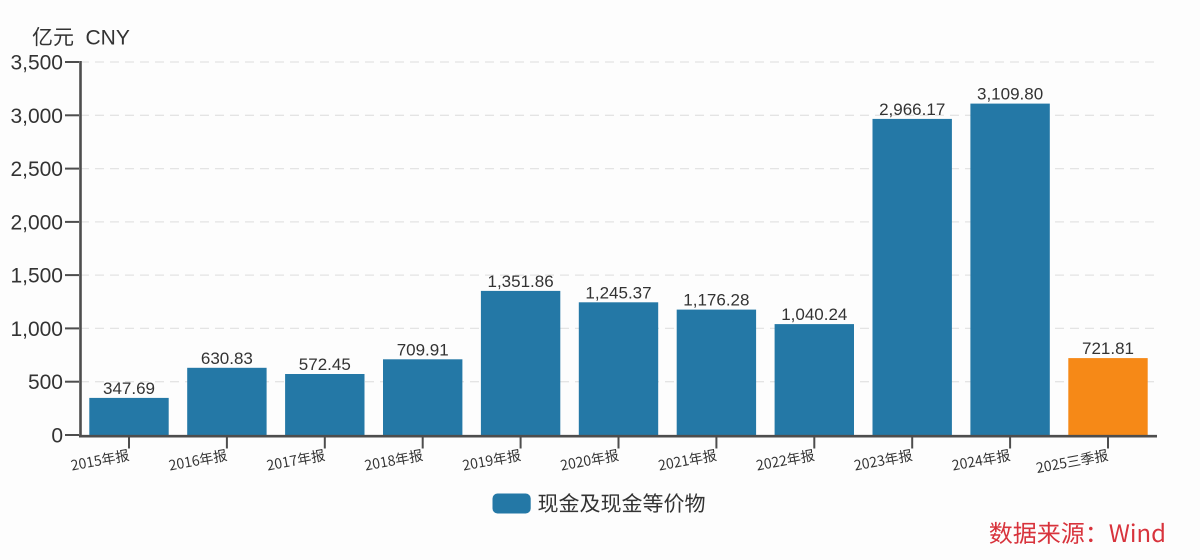 This screenshot has height=560, width=1200. What do you see at coordinates (57, 436) in the screenshot?
I see `svg-text: 0` at bounding box center [57, 436].